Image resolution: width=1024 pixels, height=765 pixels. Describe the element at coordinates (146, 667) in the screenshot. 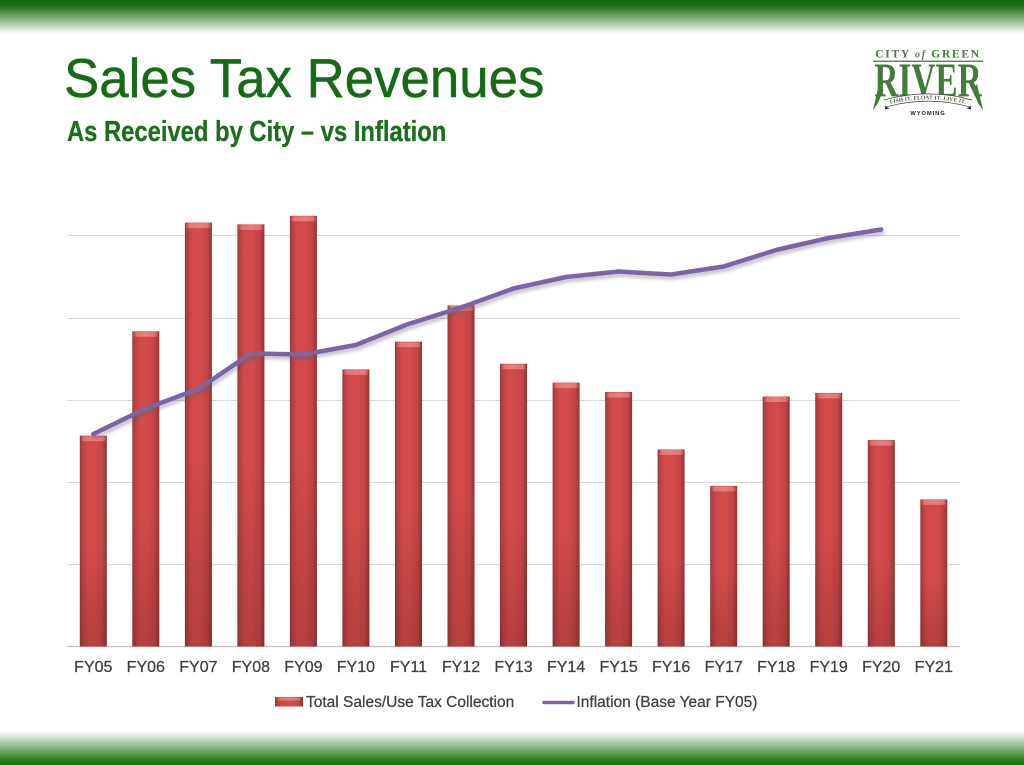

I see `svg-text: FY06` at that location.